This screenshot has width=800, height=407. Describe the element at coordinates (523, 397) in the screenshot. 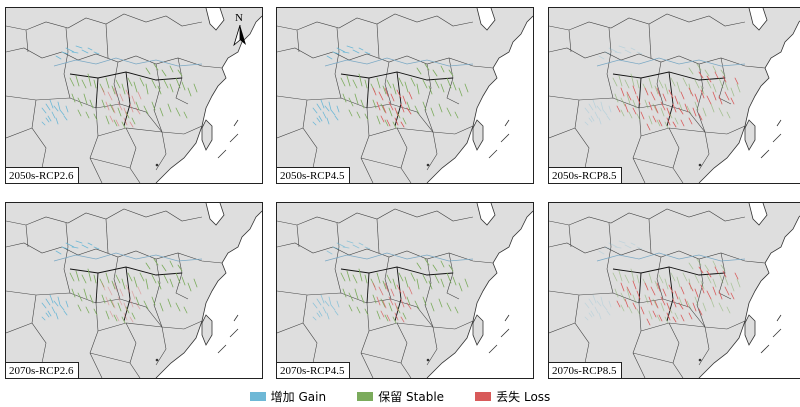

I see `legend-label: 丢失 Loss` at that location.